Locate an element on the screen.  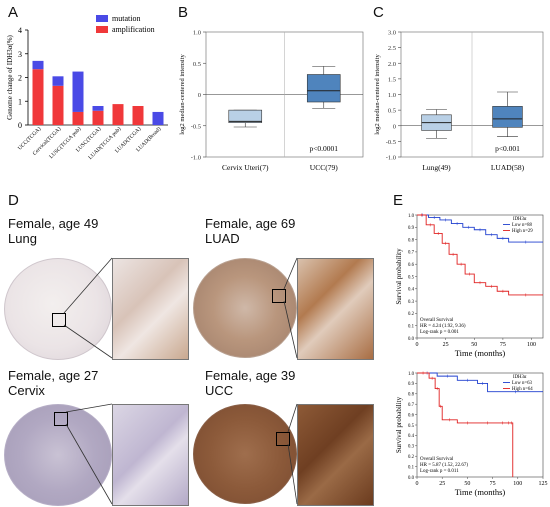
e-bottom-y-tick-label: 0.4 is located at coordinates (411, 436).